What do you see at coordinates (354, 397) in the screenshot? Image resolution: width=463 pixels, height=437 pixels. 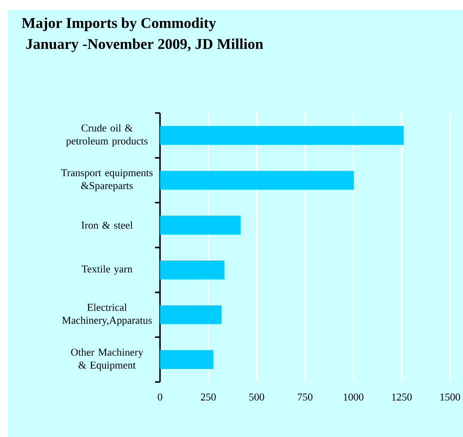 I see `x-tick-label: 1000` at bounding box center [354, 397].